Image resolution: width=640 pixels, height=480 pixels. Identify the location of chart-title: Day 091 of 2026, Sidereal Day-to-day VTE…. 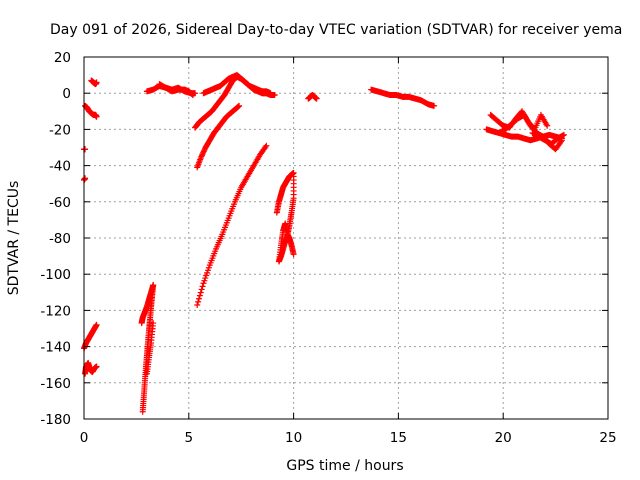
(336, 30).